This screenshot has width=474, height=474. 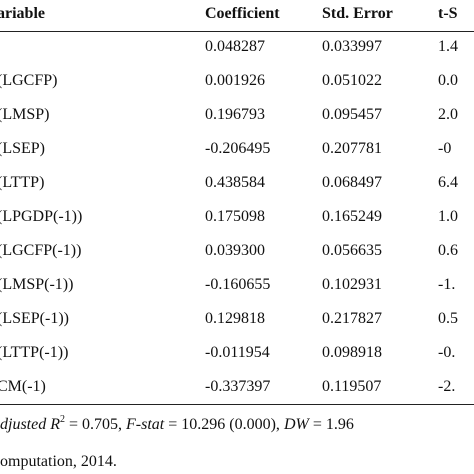 What do you see at coordinates (25, 114) in the screenshot?
I see `table-cell: (LMSP)` at bounding box center [25, 114].